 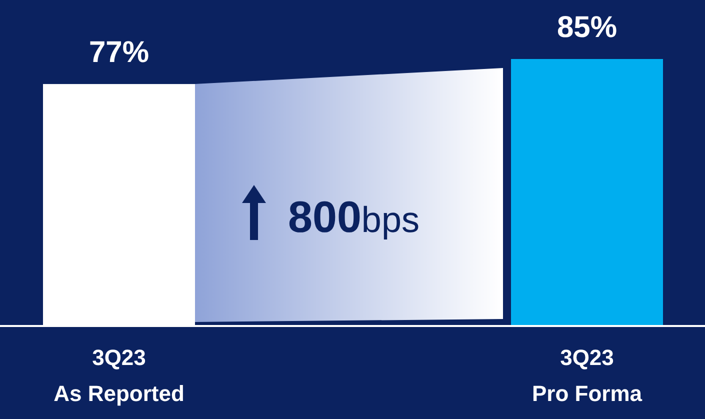 What do you see at coordinates (119, 375) in the screenshot?
I see `x-tick-label: 3Q23 As Reported` at bounding box center [119, 375].